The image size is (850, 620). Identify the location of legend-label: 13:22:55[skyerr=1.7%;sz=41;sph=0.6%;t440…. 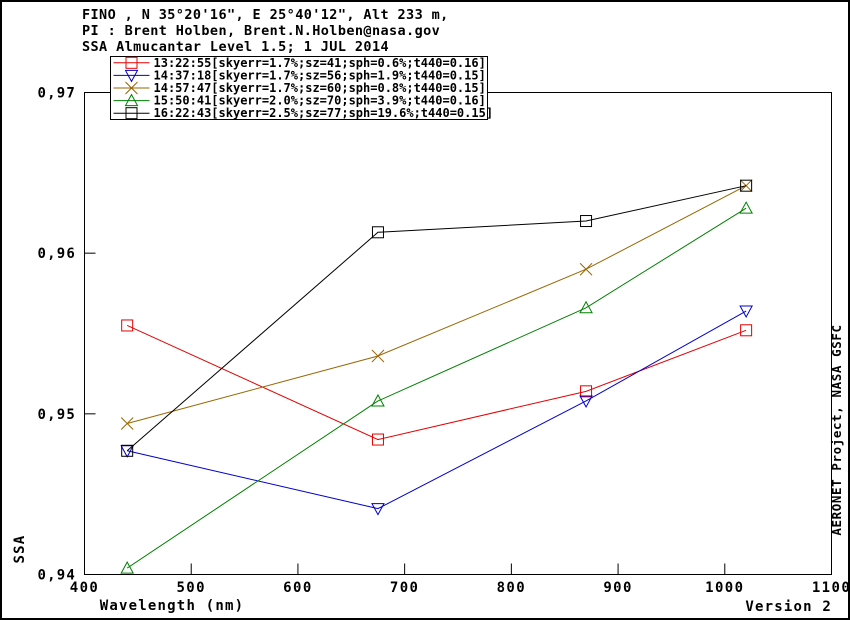
(320, 63).